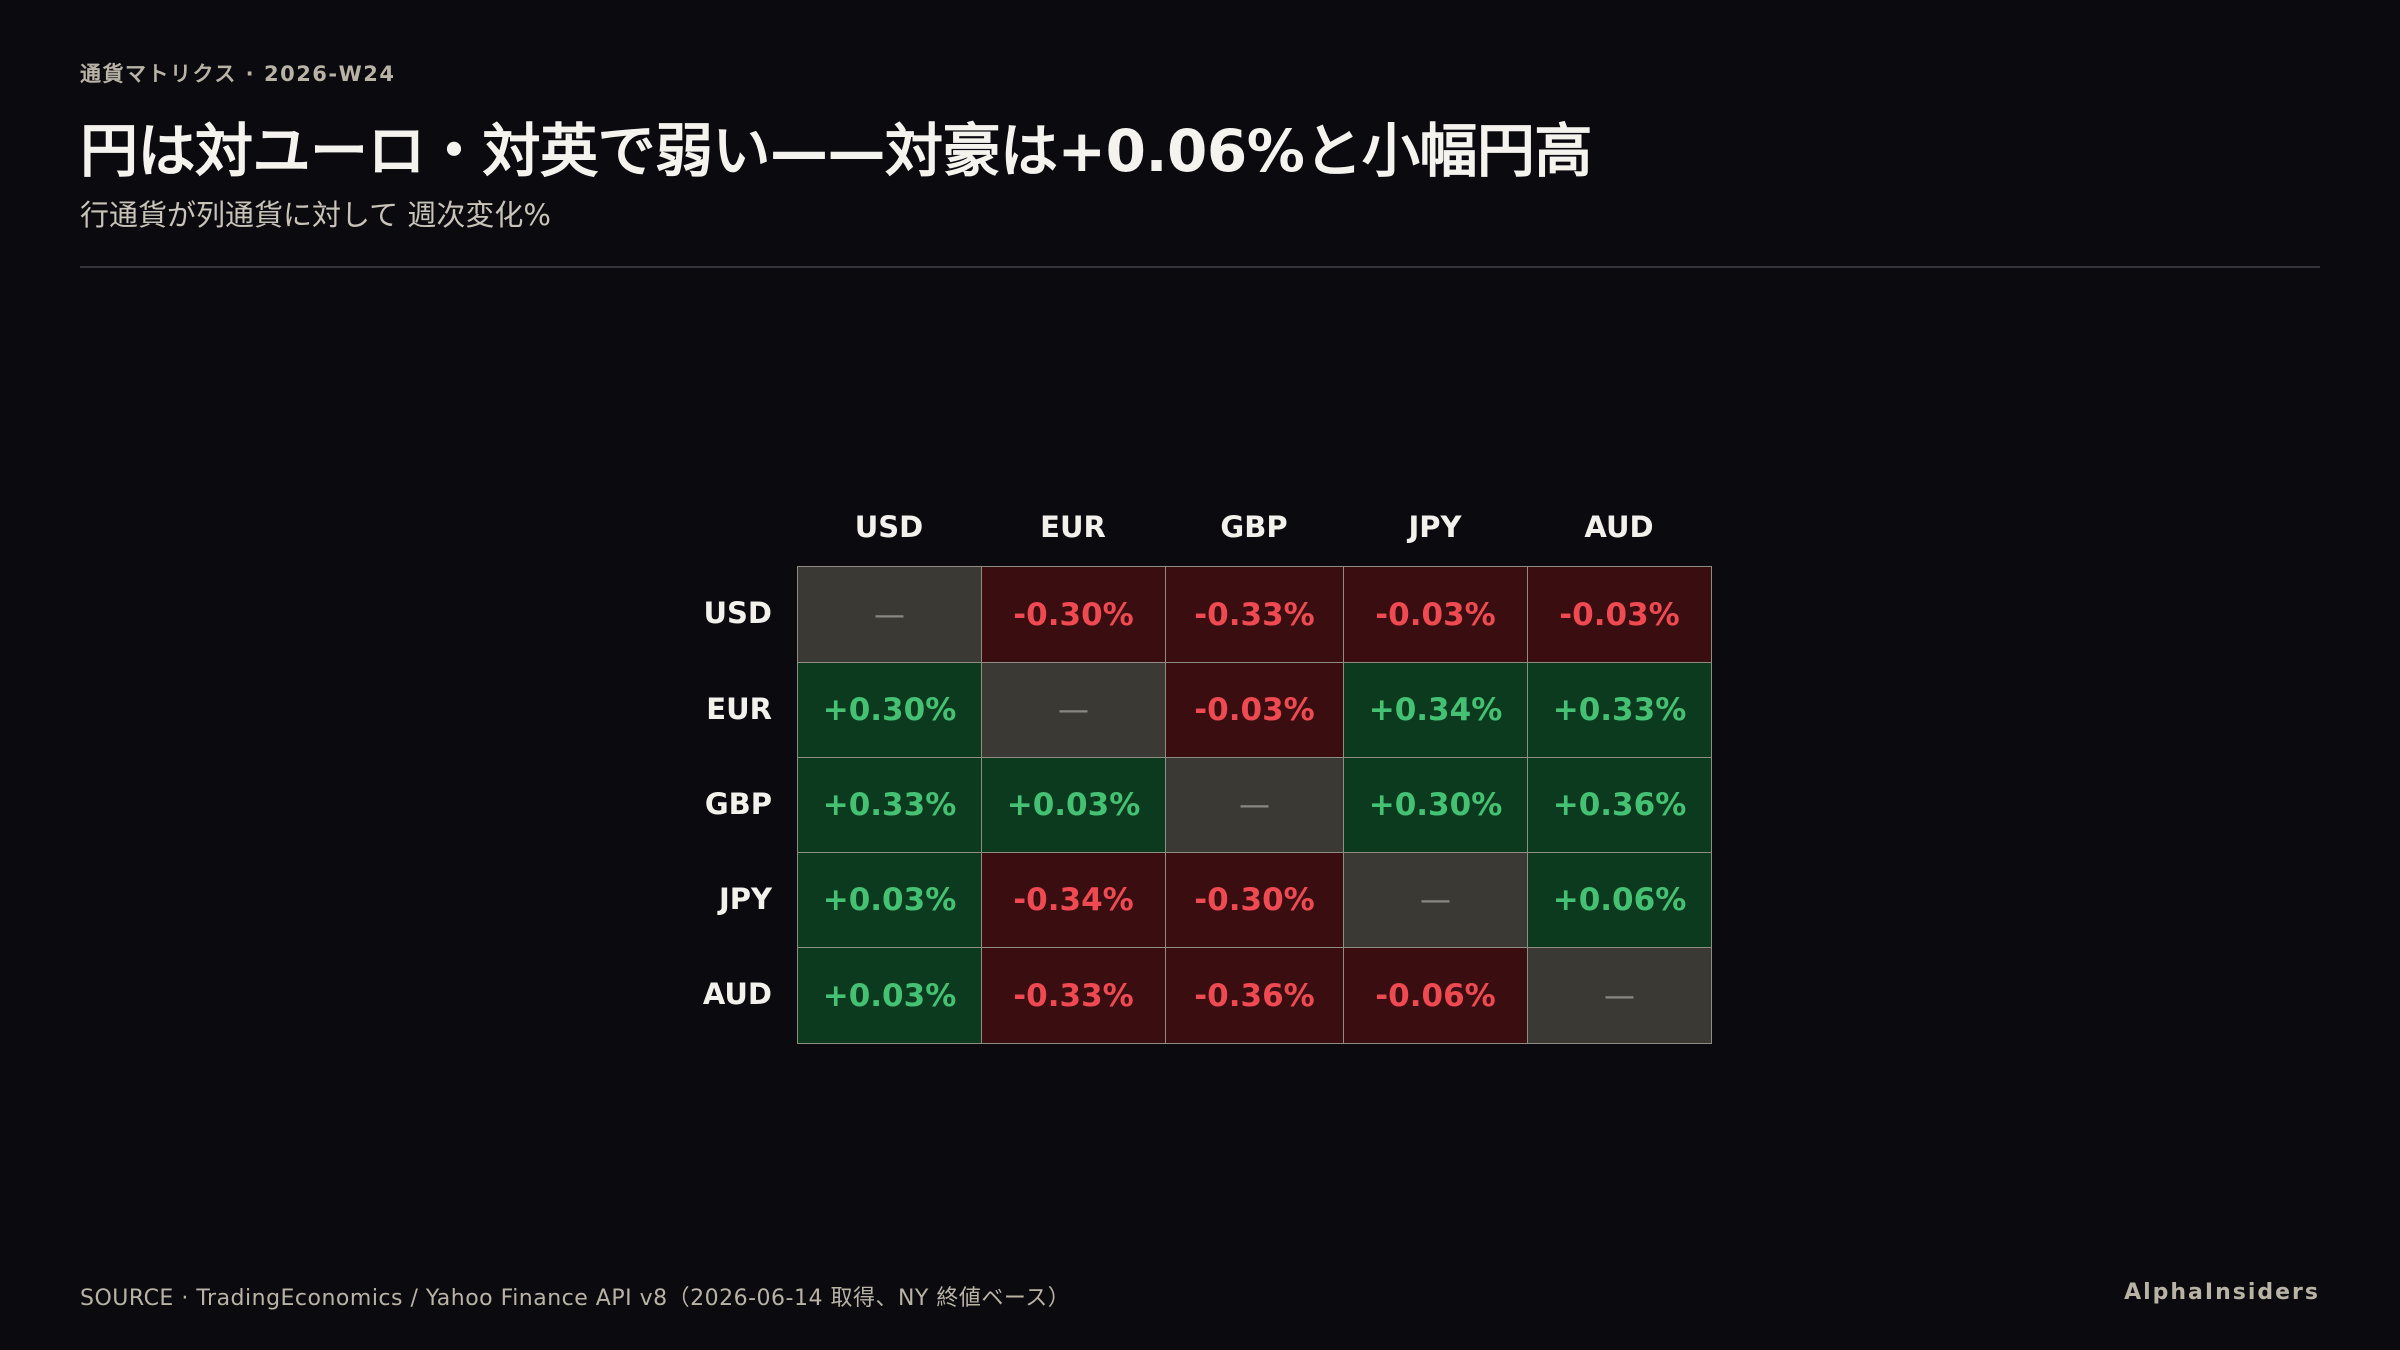 This screenshot has width=2400, height=1350. Describe the element at coordinates (1073, 710) in the screenshot. I see `heatmap-cell-eur-eur: —` at that location.